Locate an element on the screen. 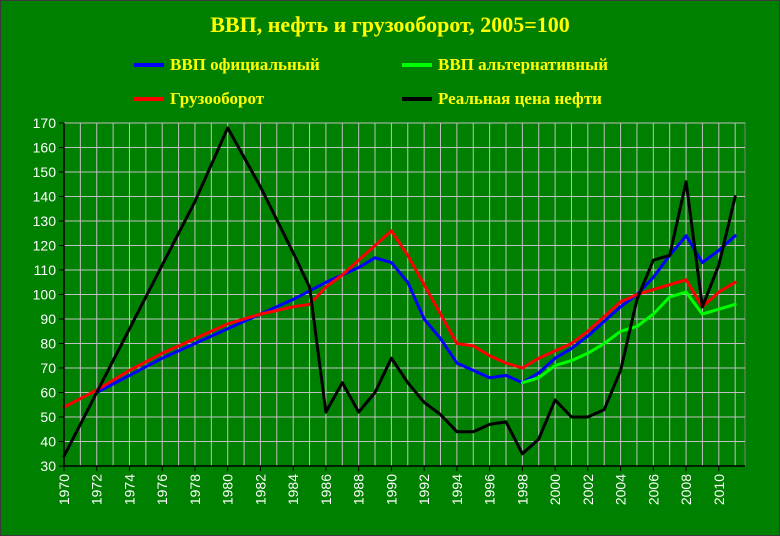 The image size is (780, 536). y-tick-label: 160 is located at coordinates (45, 148).